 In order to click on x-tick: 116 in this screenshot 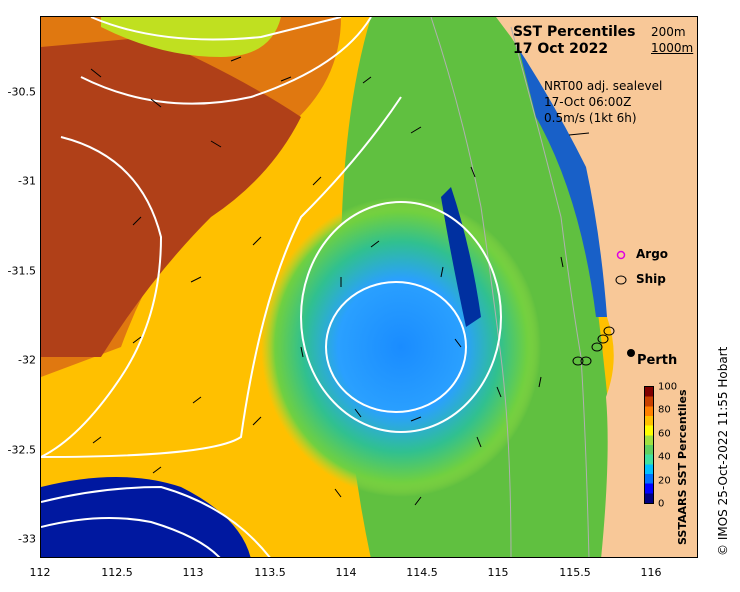, I will do `click(651, 572)`.